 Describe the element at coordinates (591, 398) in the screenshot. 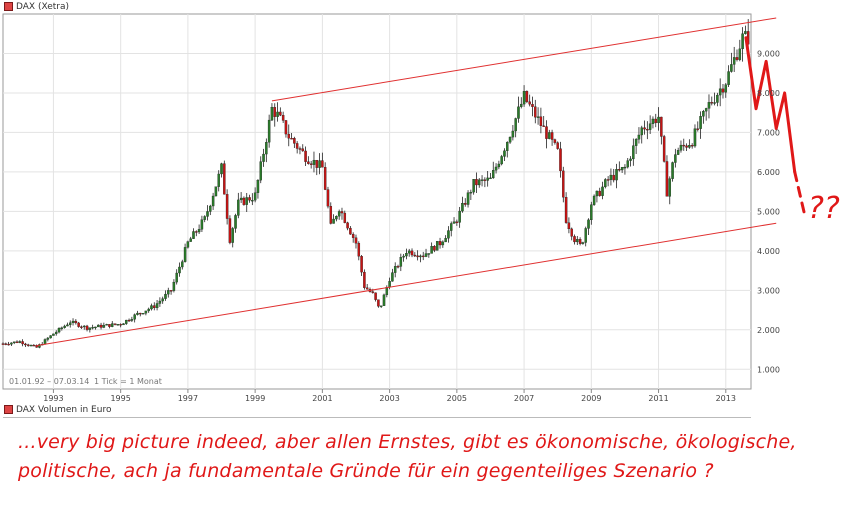

I see `x-tick-label: 2009` at that location.